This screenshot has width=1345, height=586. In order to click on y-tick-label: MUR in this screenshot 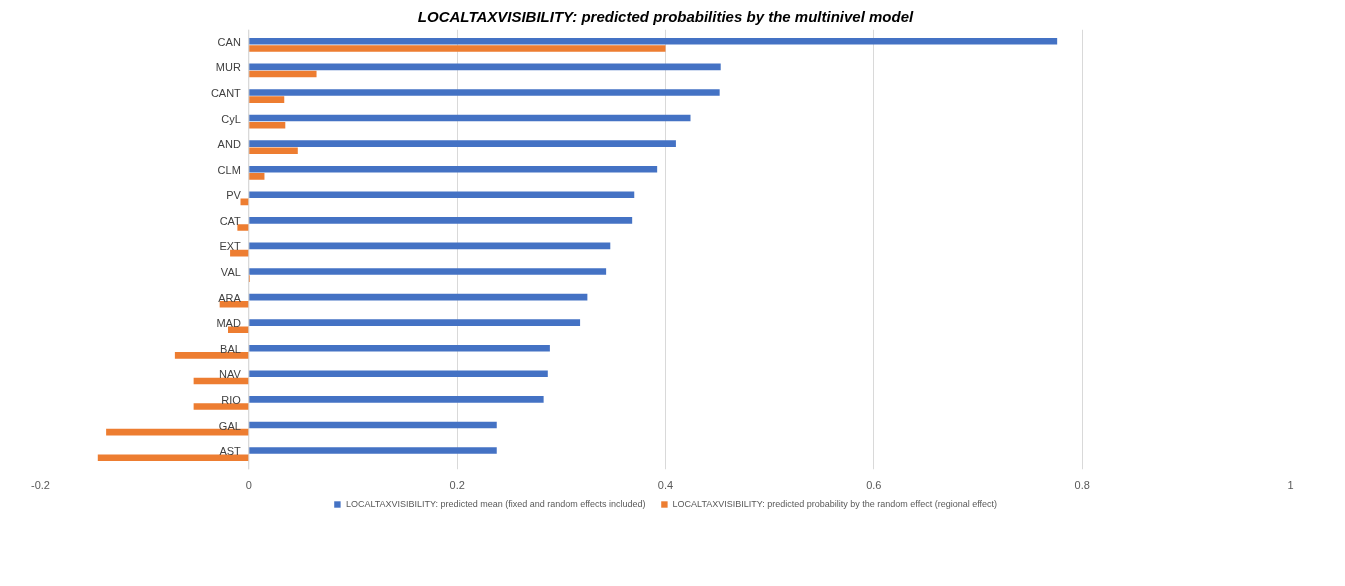, I will do `click(228, 67)`.